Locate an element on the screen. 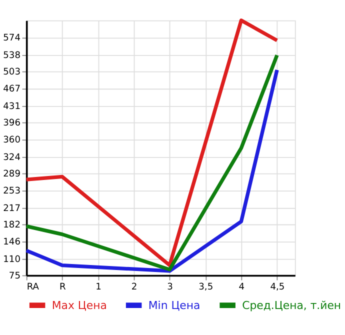  x-tick-label: 3,5 is located at coordinates (206, 287).